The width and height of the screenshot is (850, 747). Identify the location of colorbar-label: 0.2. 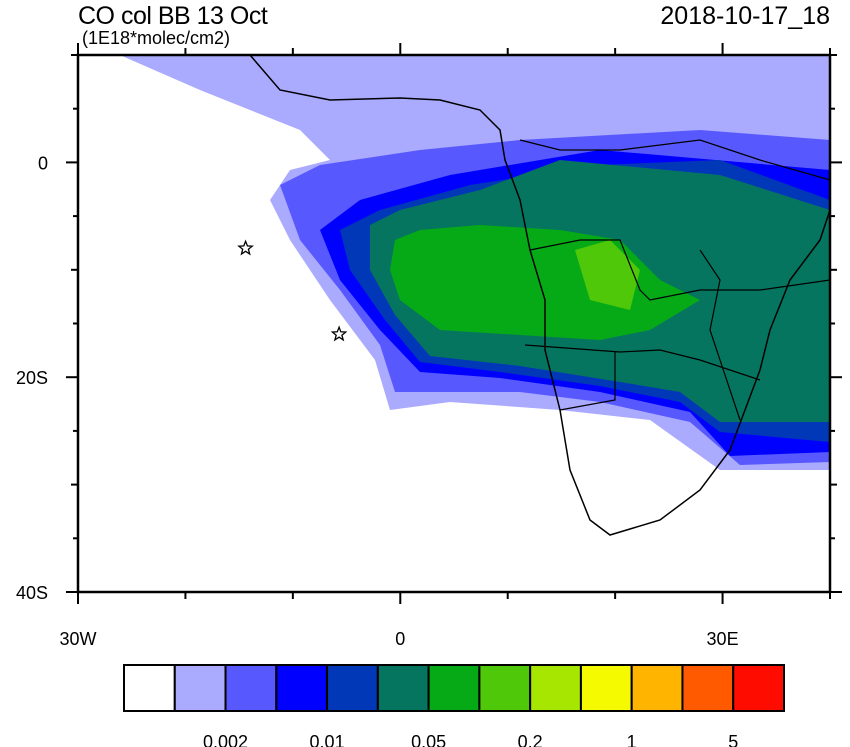
(530, 739).